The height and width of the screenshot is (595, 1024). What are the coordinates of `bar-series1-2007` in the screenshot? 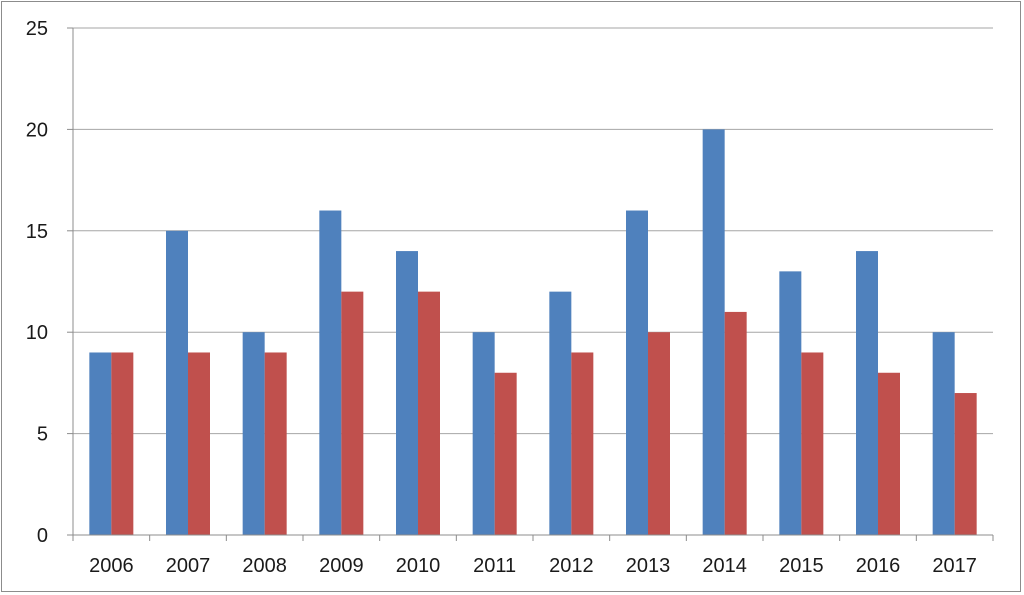 It's located at (177, 383).